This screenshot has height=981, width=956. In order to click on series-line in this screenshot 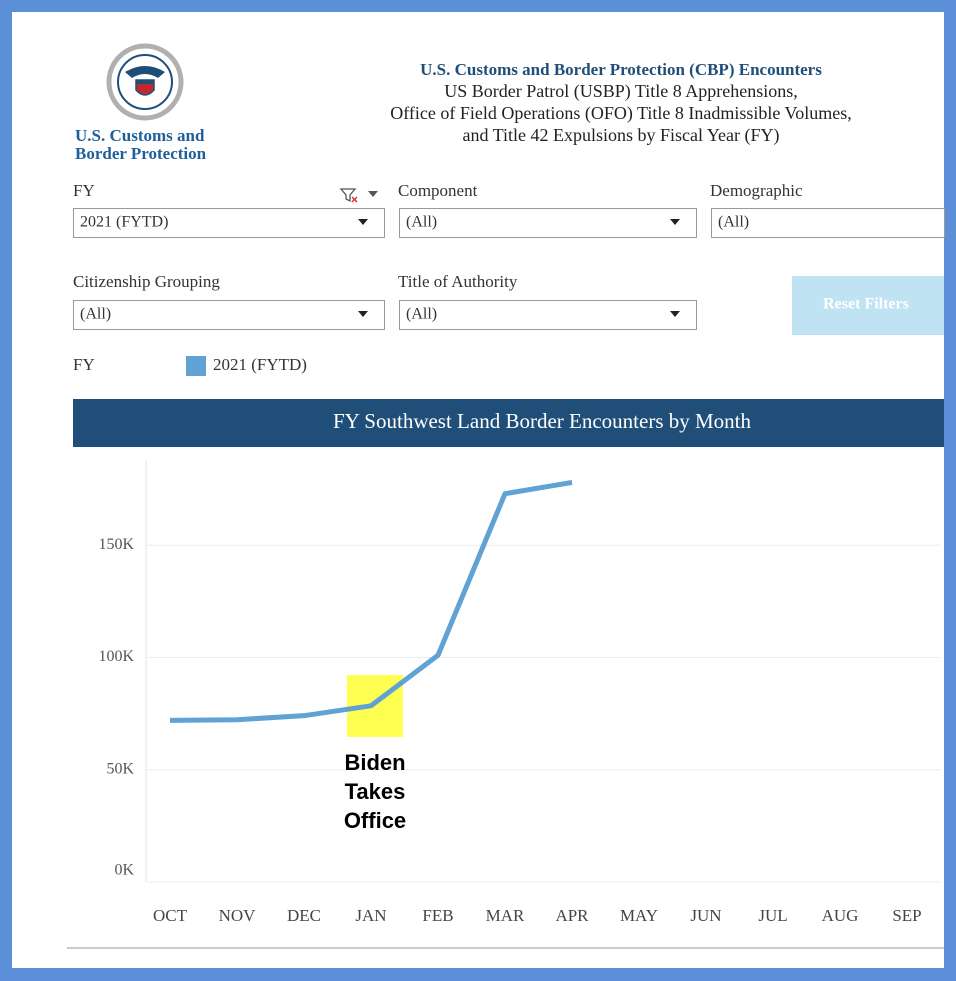, I will do `click(371, 601)`.